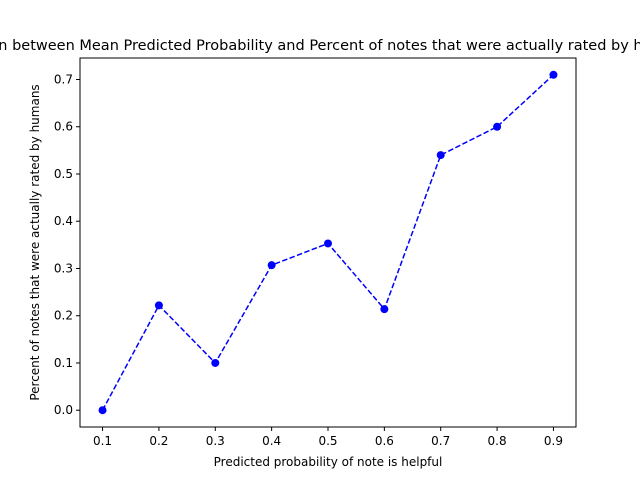  I want to click on x-axis: 0.1 0.2 0.3 0.4 0.5 0.6 0.7 0.8 0.9, so click(328, 437).